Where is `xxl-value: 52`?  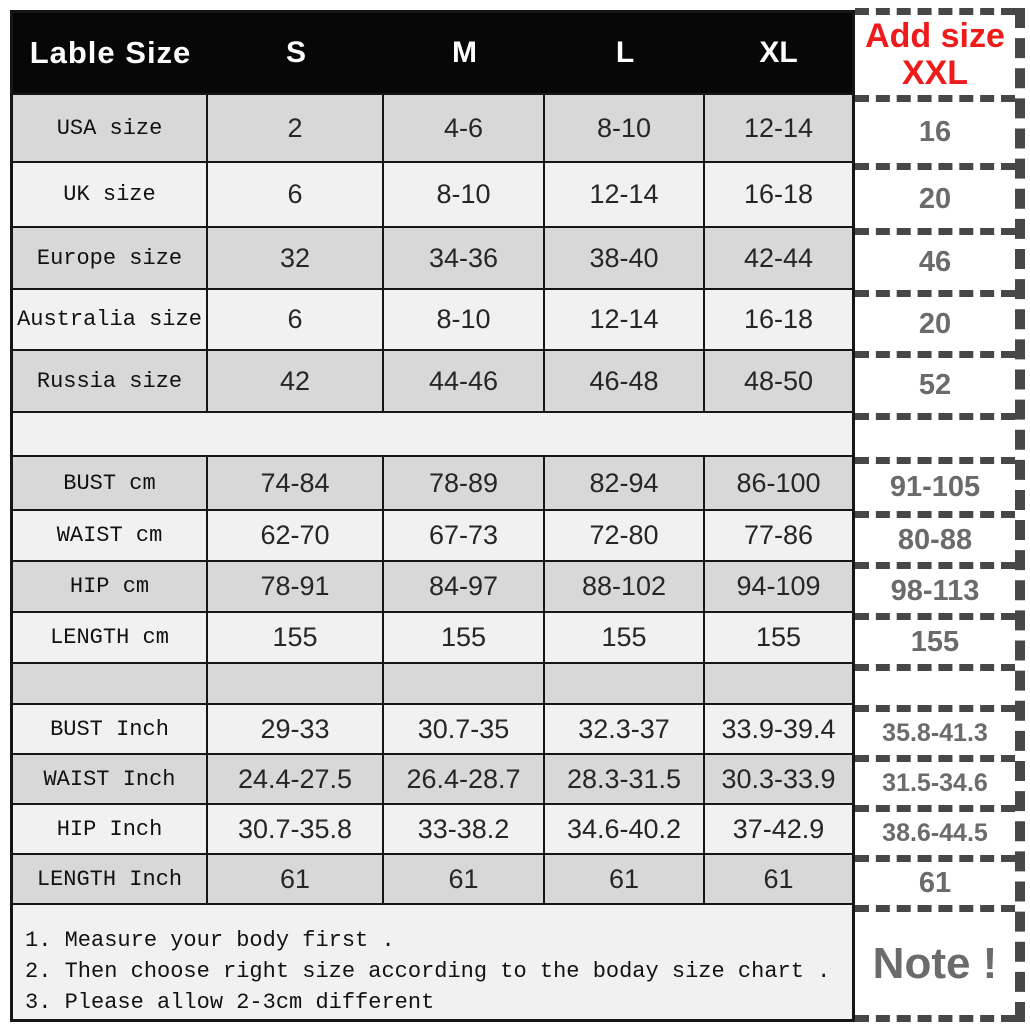 xxl-value: 52 is located at coordinates (935, 385).